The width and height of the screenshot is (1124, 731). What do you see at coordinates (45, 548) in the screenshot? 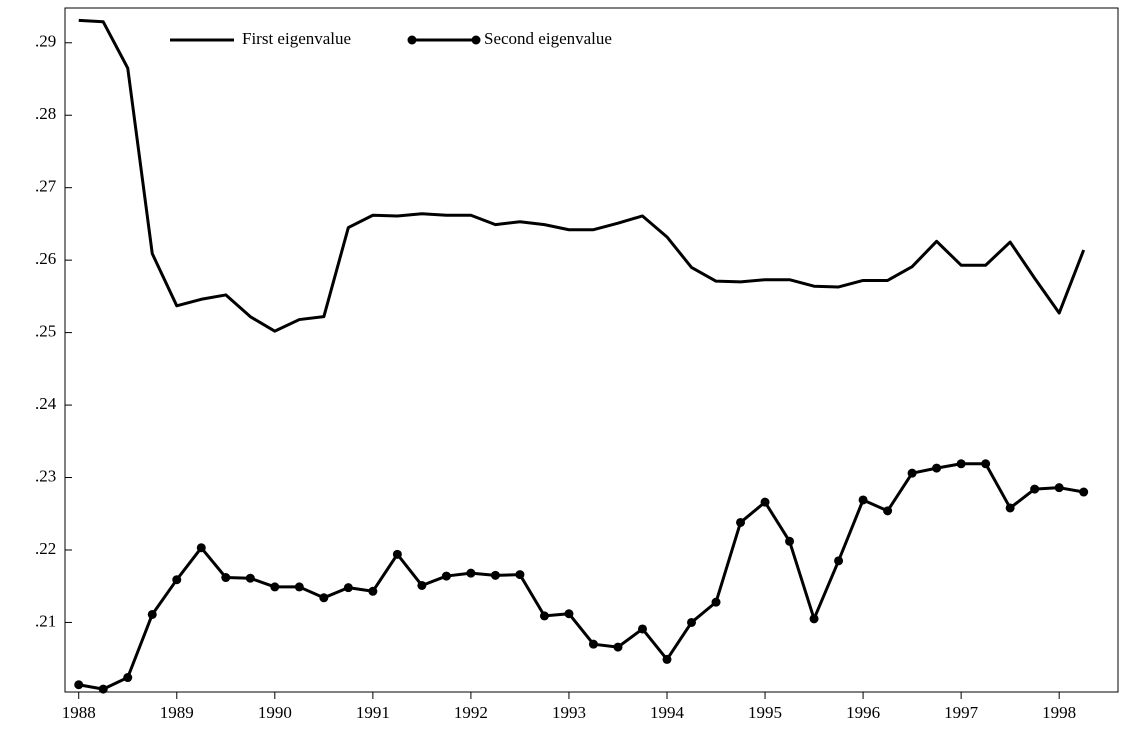
I see `y-tick-label: .22` at bounding box center [45, 548].